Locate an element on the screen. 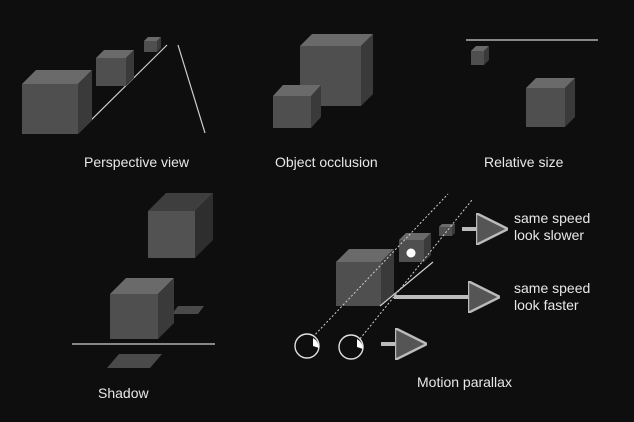 Image resolution: width=634 pixels, height=422 pixels. perspective-line-left is located at coordinates (122, 89).